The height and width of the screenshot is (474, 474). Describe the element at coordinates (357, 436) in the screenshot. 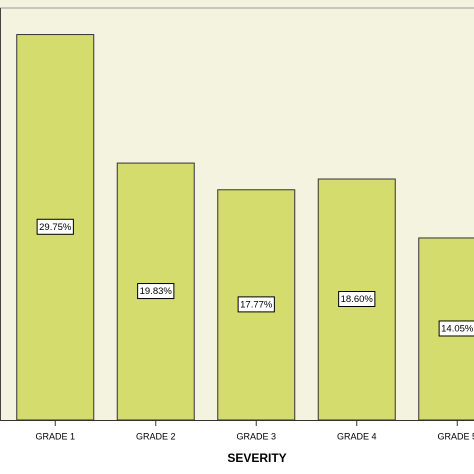

I see `x-tick-label: GRADE 4` at that location.